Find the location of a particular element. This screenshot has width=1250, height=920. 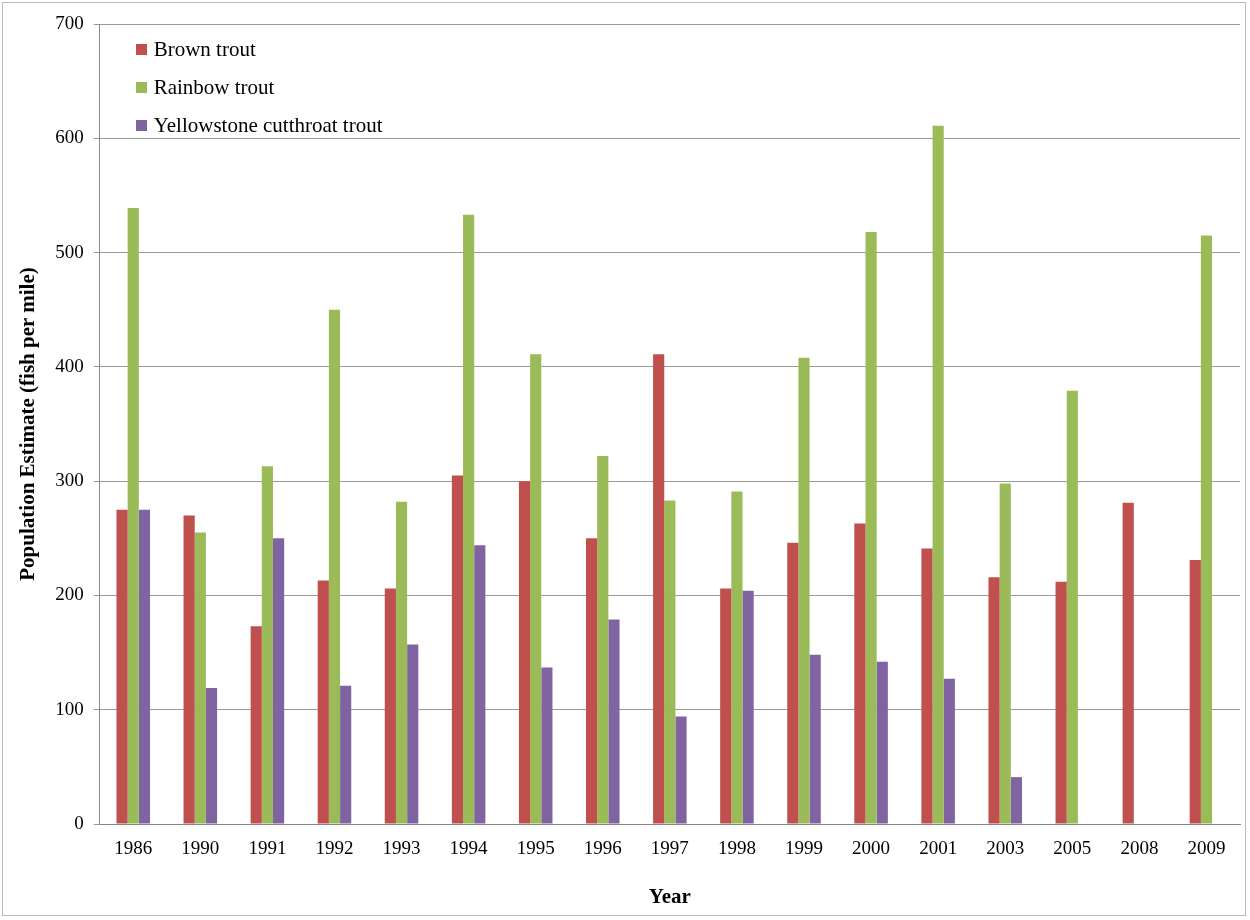

x-tick-label: 1997 is located at coordinates (669, 848).